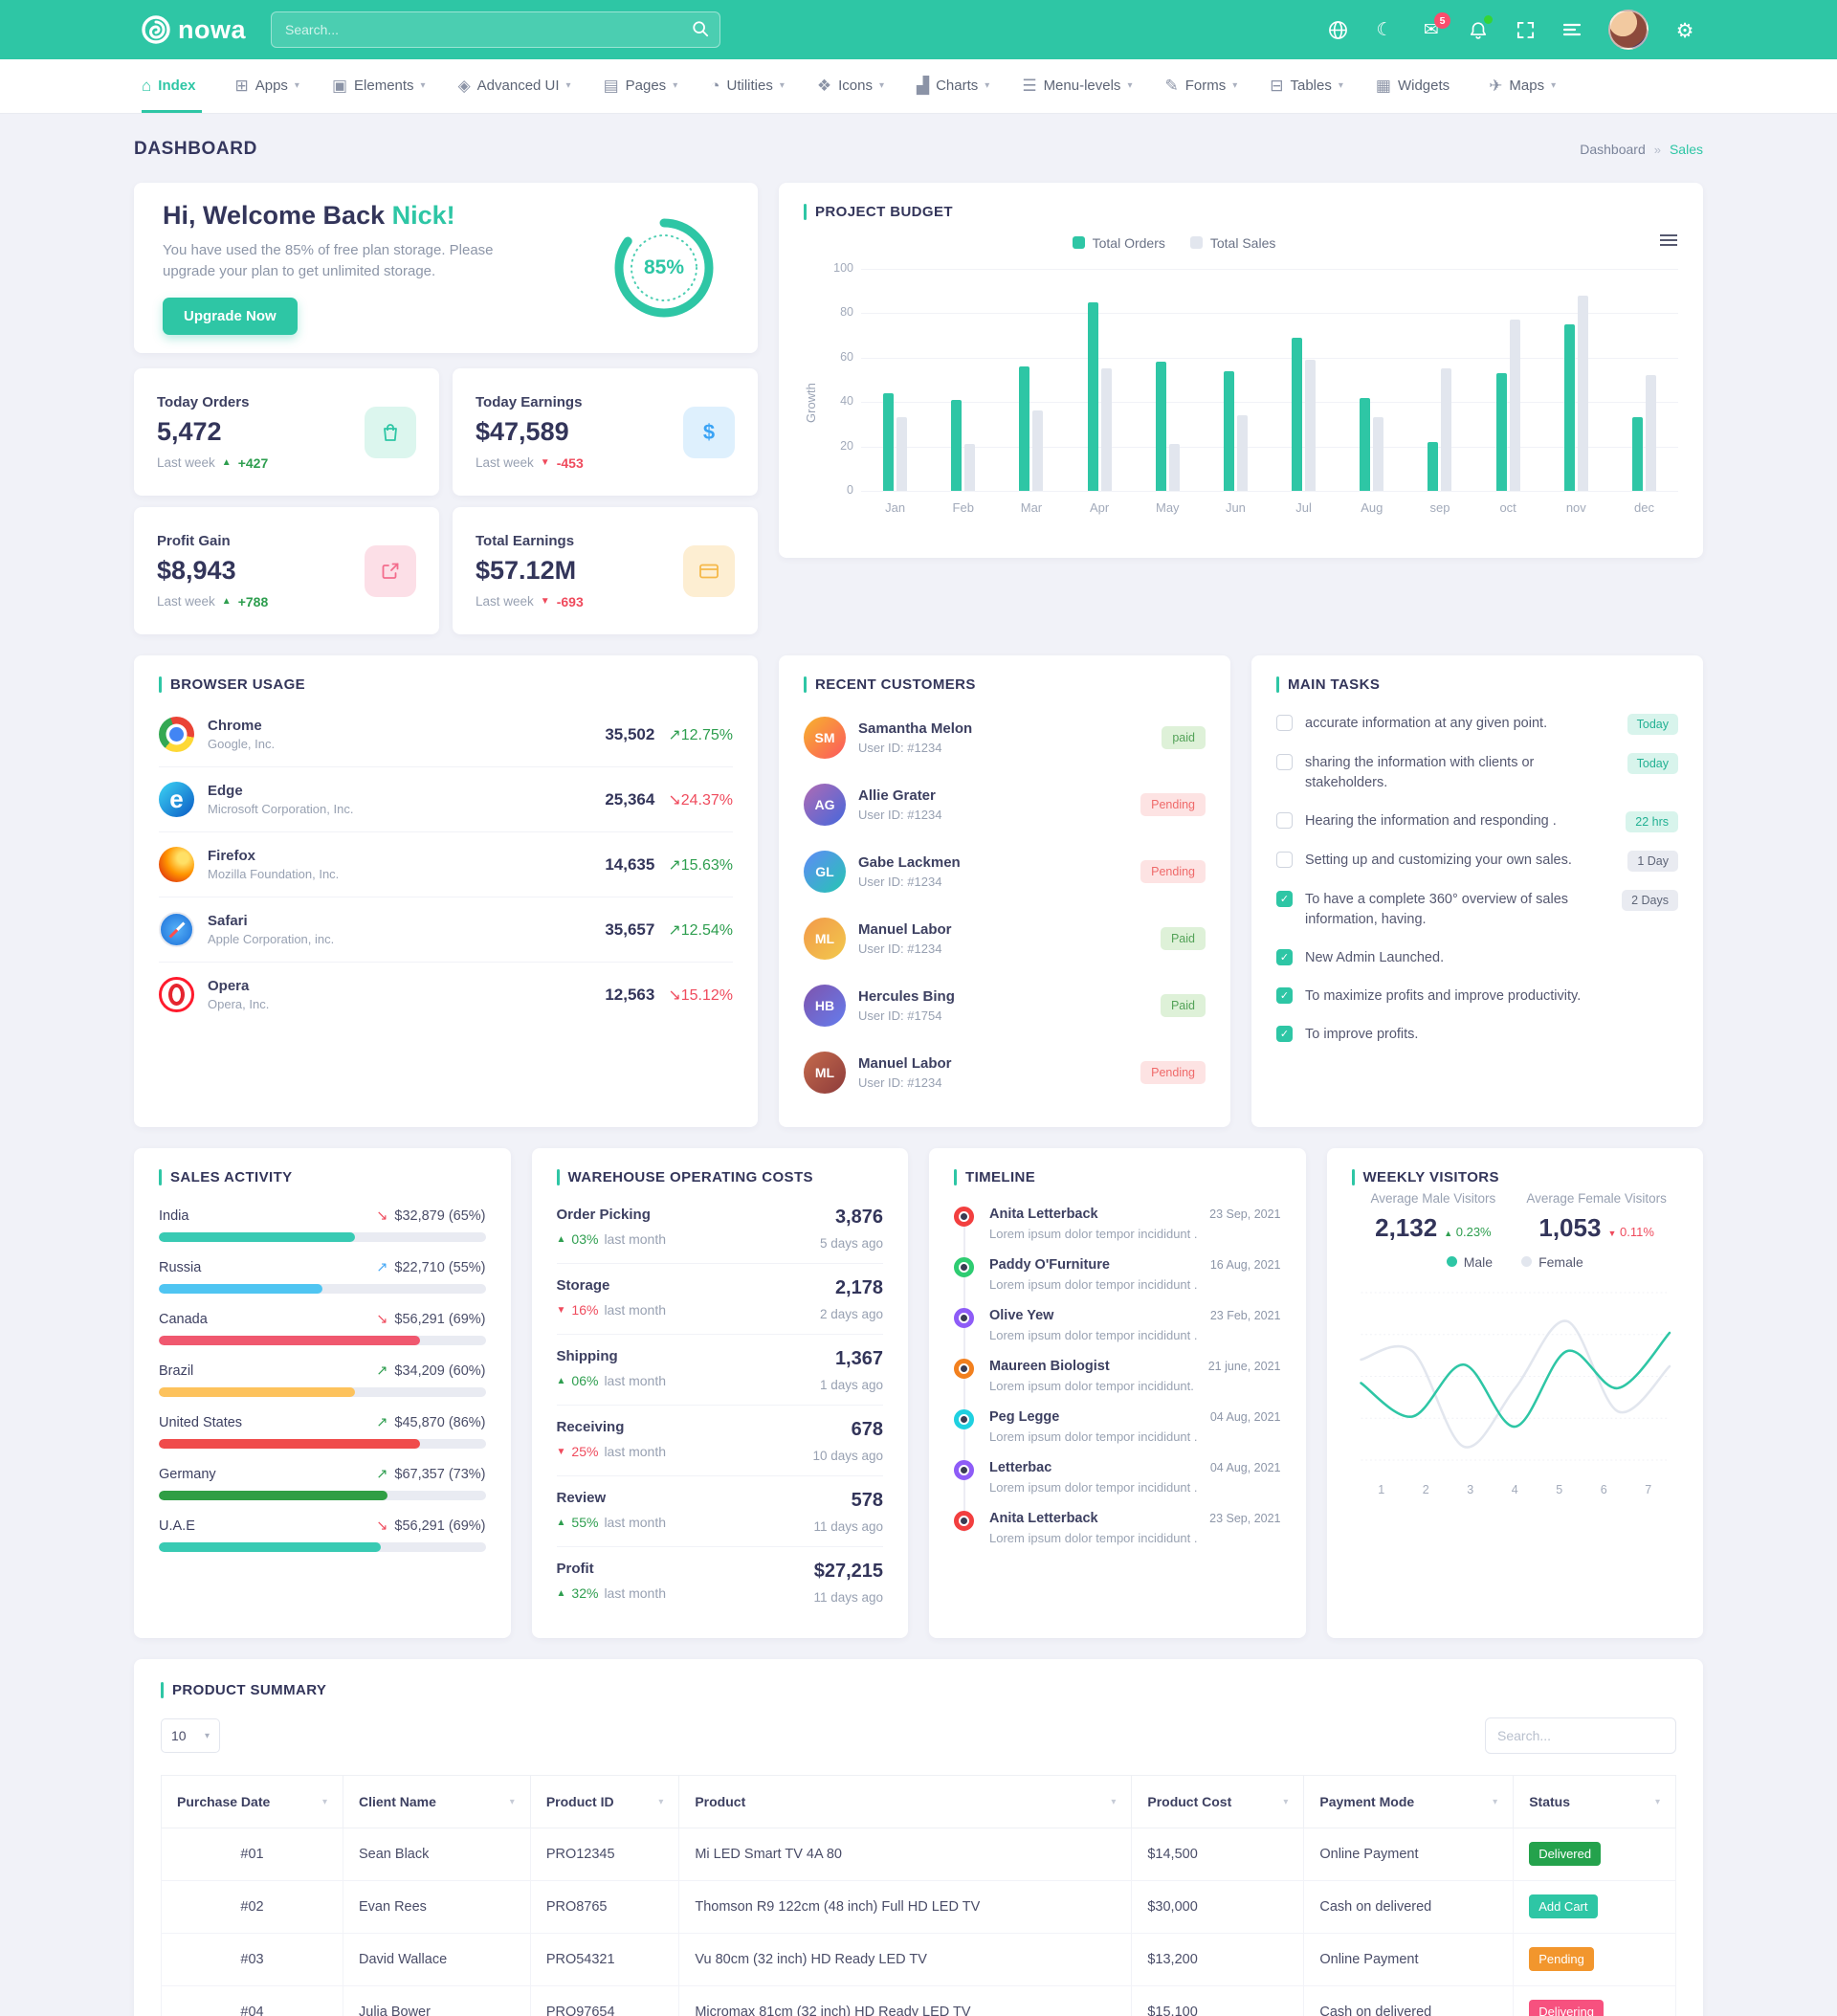 Image resolution: width=1837 pixels, height=2016 pixels. Describe the element at coordinates (1563, 1906) in the screenshot. I see `status-badge: Add Cart` at that location.